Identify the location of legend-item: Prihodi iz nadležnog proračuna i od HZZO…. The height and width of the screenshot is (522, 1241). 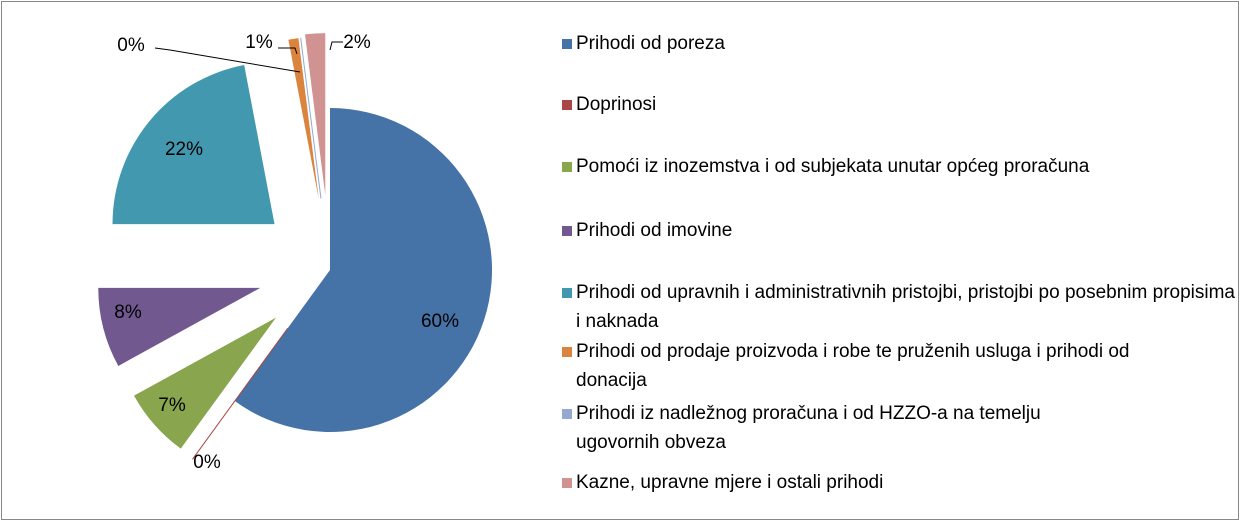
(842, 428).